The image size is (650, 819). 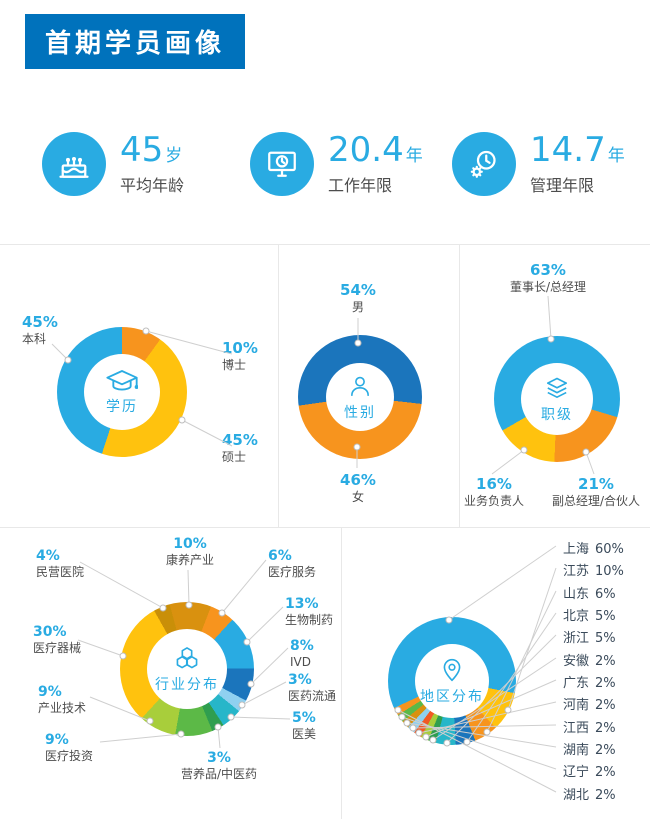 I want to click on region-list-item: 北京 5%, so click(x=589, y=614).